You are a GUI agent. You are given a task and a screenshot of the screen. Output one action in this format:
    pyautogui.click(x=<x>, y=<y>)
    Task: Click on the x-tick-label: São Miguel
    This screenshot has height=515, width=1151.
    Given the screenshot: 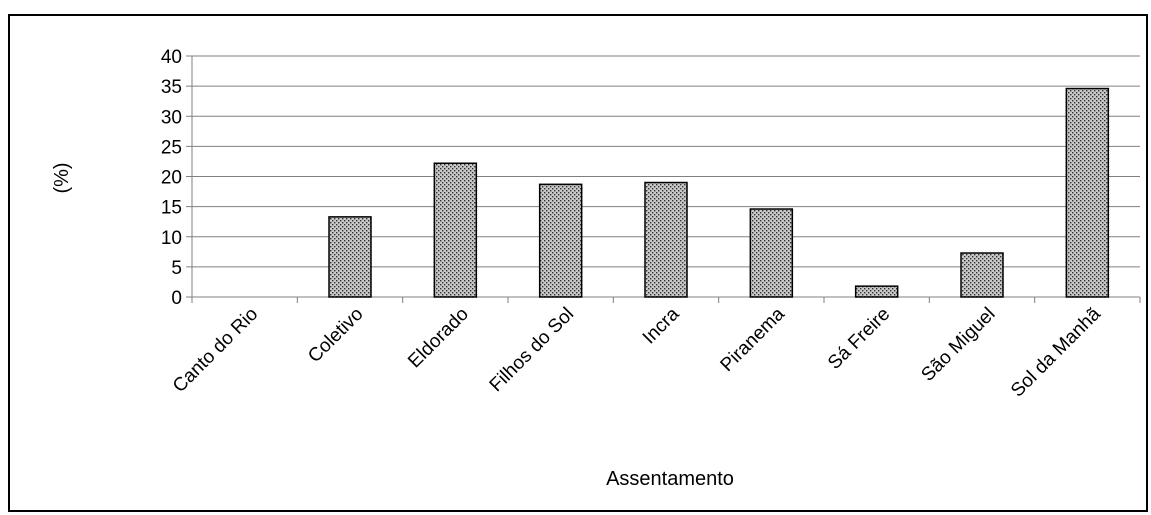 What is the action you would take?
    pyautogui.click(x=958, y=345)
    